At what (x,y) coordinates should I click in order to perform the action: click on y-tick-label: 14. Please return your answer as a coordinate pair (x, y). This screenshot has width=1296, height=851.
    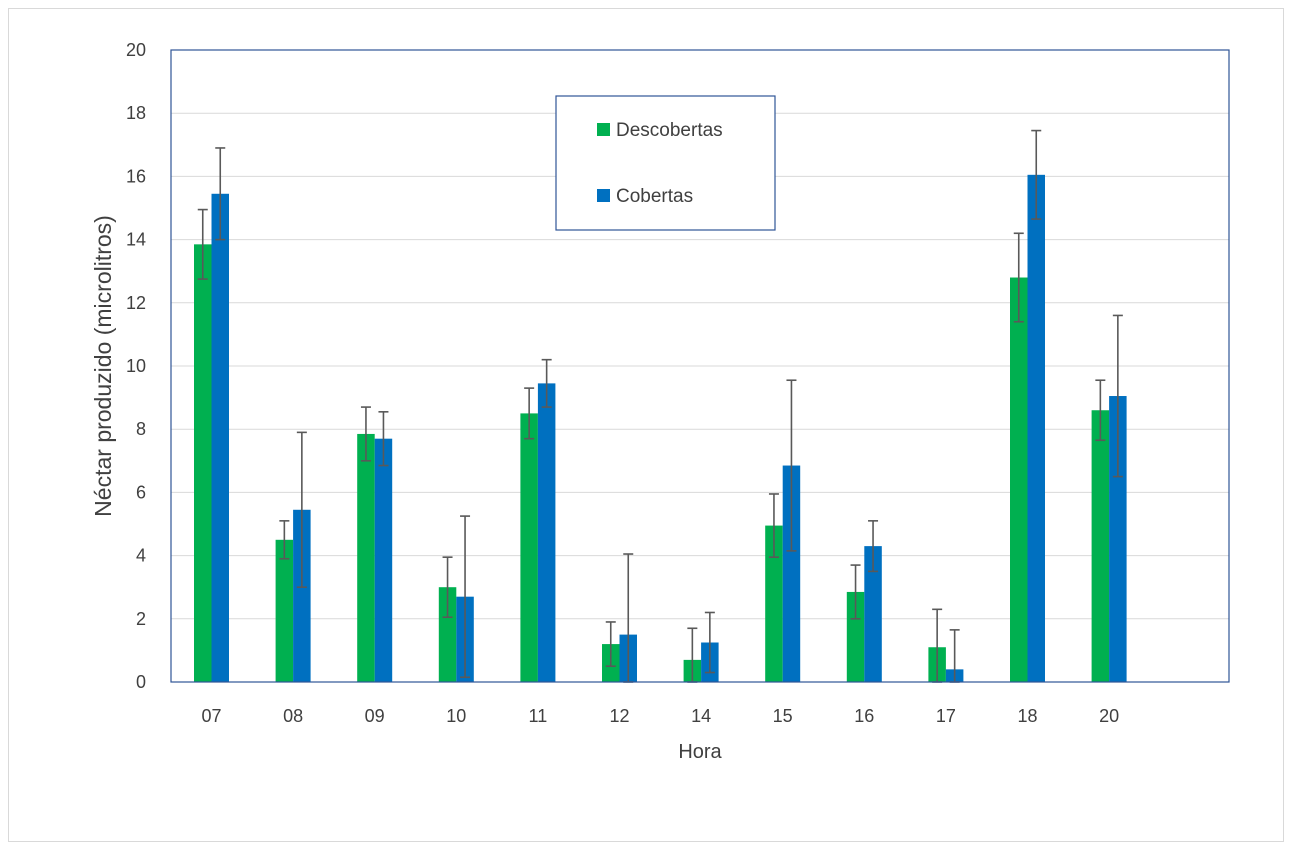
    Looking at the image, I should click on (136, 240).